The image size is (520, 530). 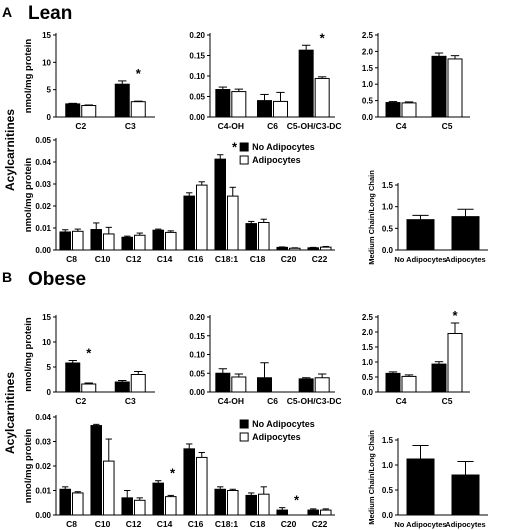 I want to click on legend: No Adipocytes Adipocytes, so click(x=277, y=153).